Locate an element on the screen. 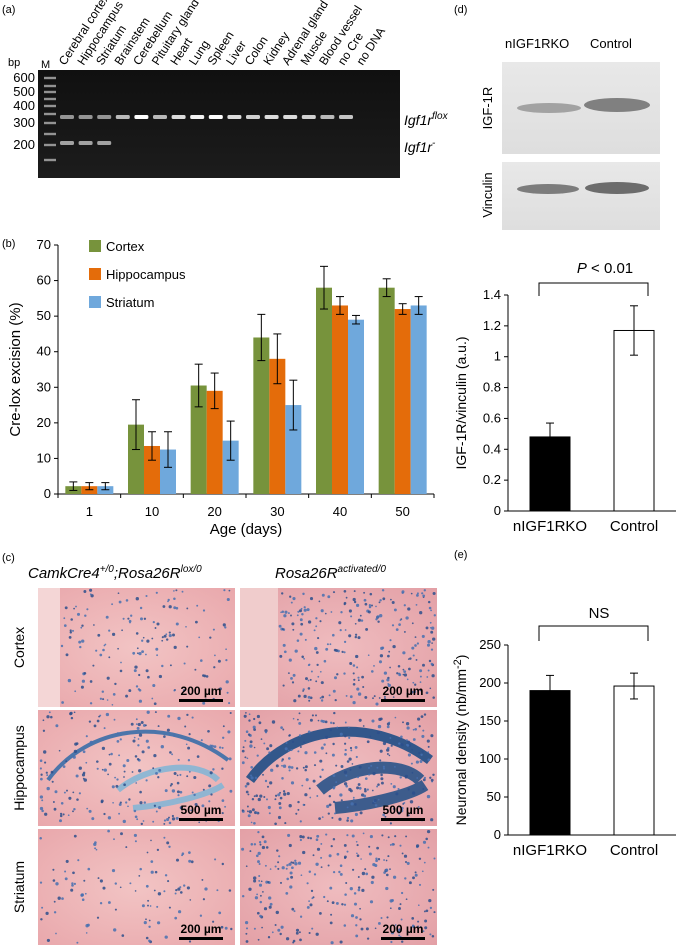 Image resolution: width=680 pixels, height=948 pixels. stained-nuclei is located at coordinates (357, 647).